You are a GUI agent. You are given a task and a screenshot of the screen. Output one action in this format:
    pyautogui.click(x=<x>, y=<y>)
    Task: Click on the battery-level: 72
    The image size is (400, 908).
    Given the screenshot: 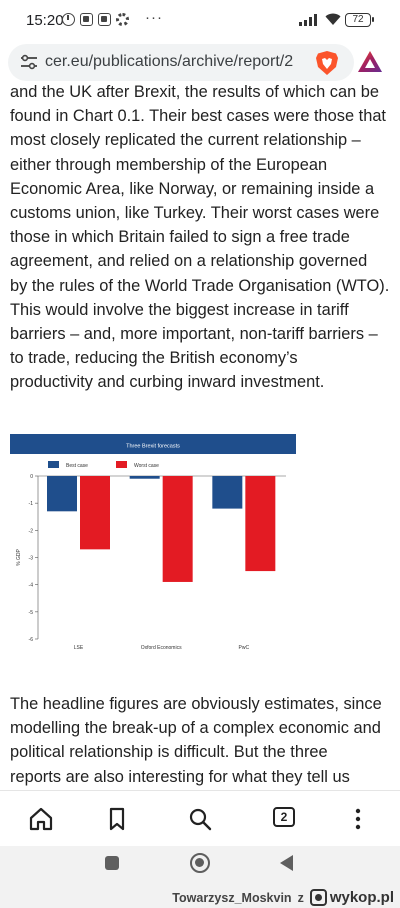 What is the action you would take?
    pyautogui.click(x=358, y=19)
    